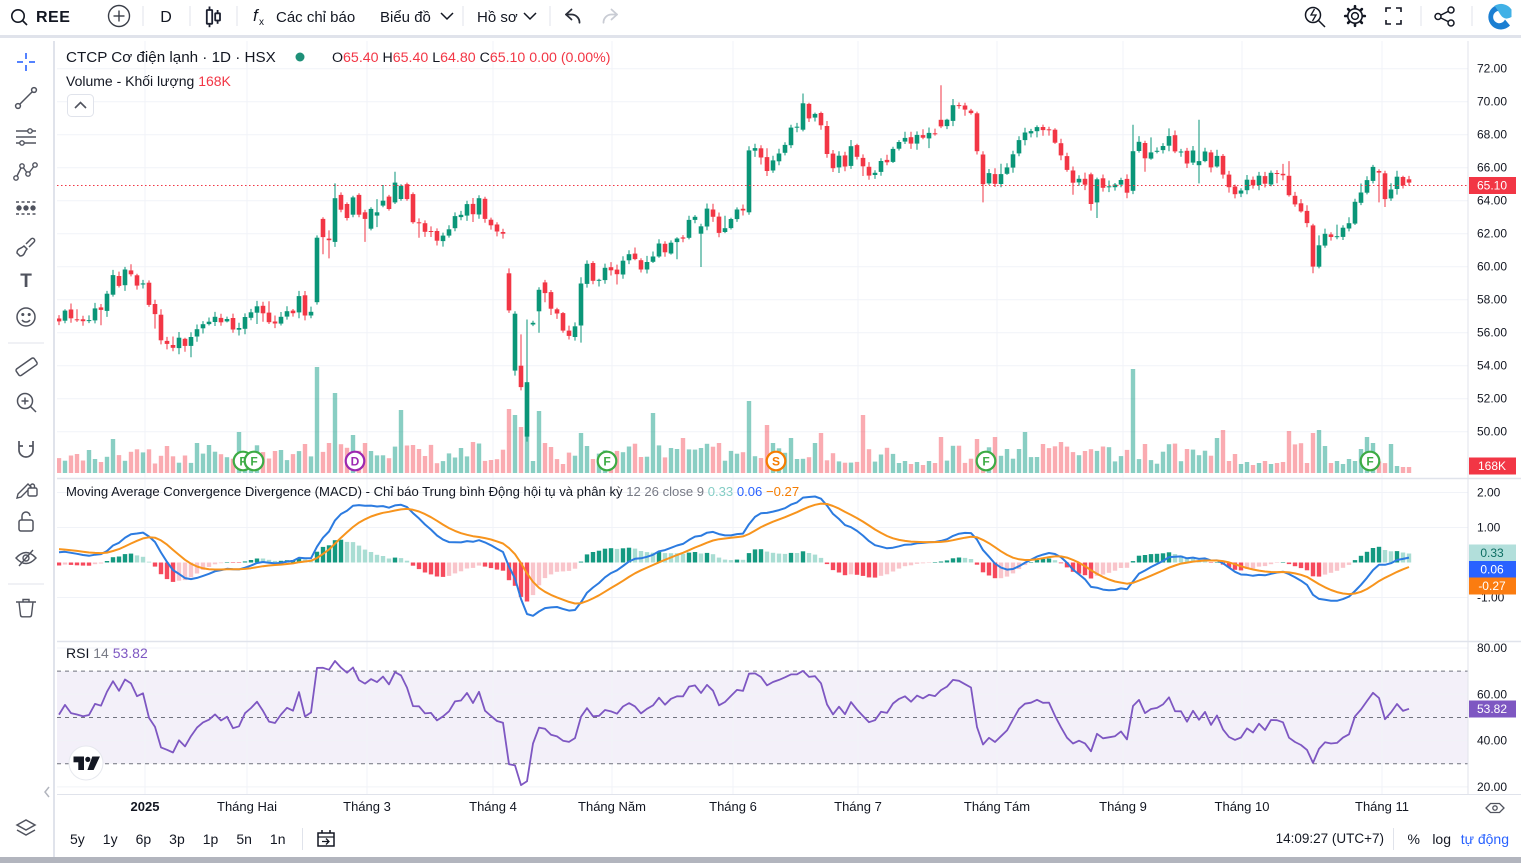  What do you see at coordinates (497, 17) in the screenshot?
I see `svg-text: Hồ sơ` at bounding box center [497, 17].